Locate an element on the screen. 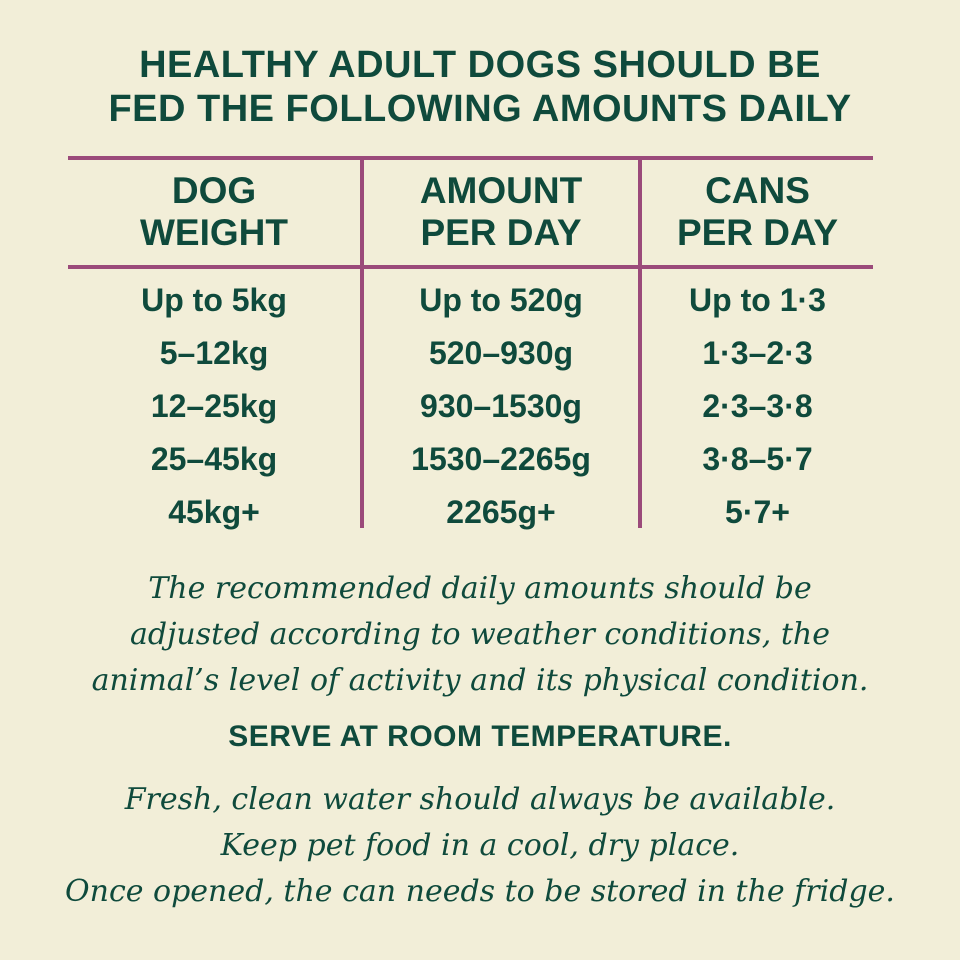 This screenshot has height=960, width=960. table-cell: 12–25kg is located at coordinates (214, 406).